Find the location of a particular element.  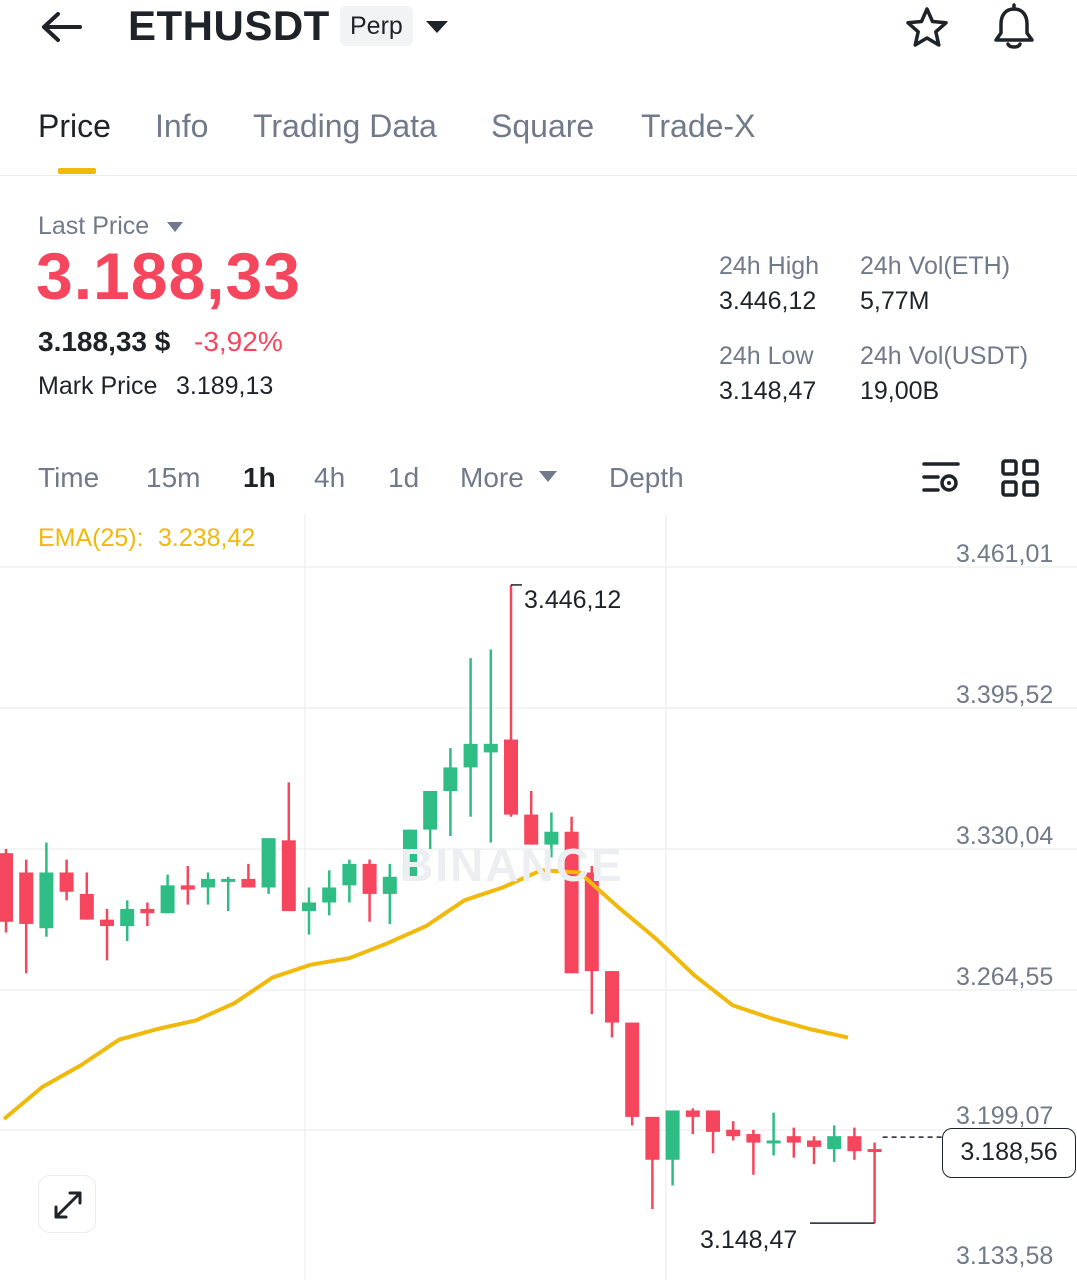

indicator-settings-icon is located at coordinates (942, 478).